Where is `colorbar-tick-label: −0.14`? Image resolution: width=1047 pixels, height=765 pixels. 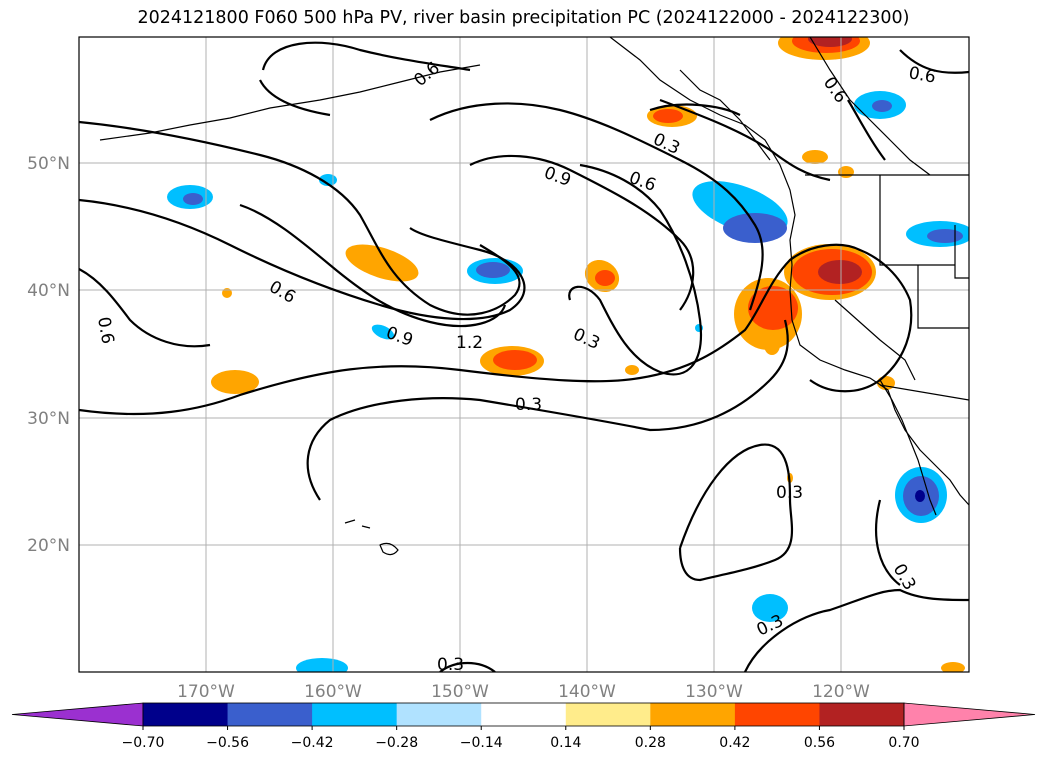 colorbar-tick-label: −0.14 is located at coordinates (481, 743).